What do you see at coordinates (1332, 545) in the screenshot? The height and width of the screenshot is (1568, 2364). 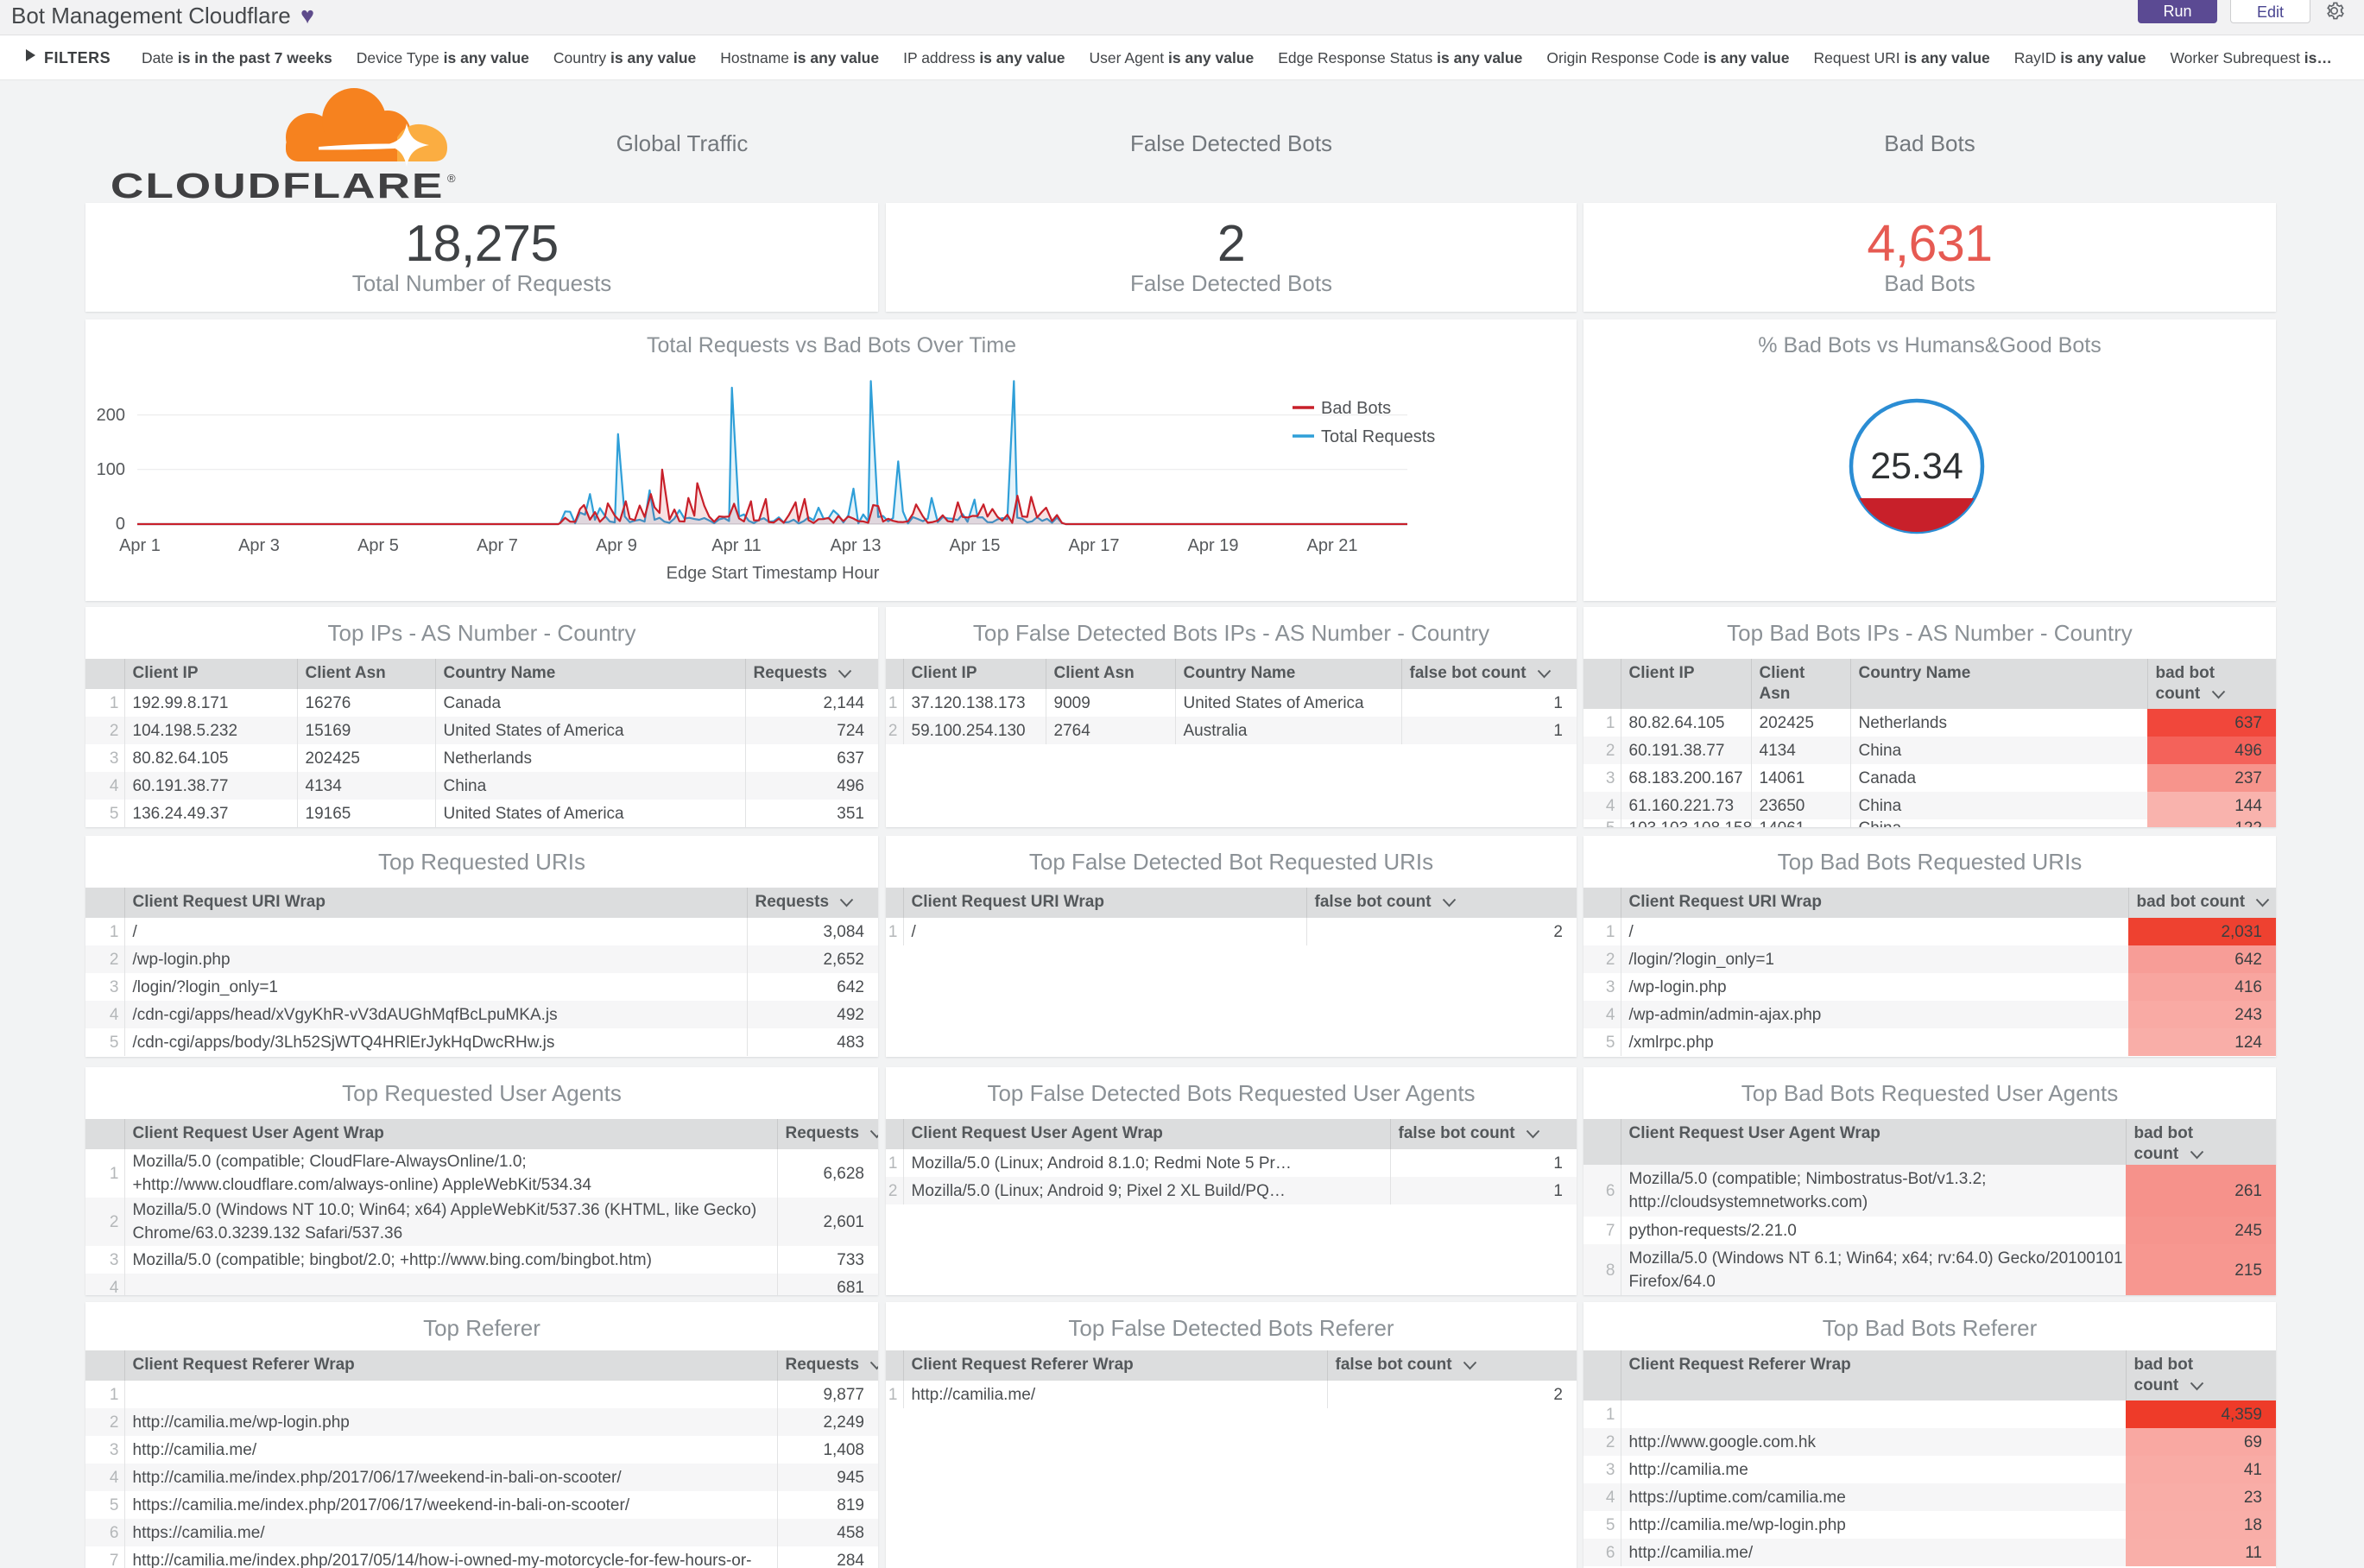 I see `svg-text: Apr 21` at bounding box center [1332, 545].